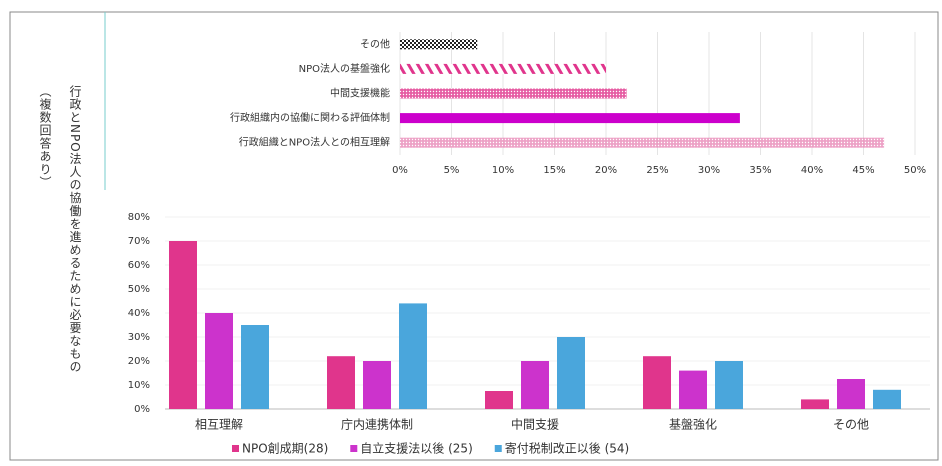  Describe the element at coordinates (310, 117) in the screenshot. I see `category-label: 行政組織内の協働に関わる評価体制` at that location.